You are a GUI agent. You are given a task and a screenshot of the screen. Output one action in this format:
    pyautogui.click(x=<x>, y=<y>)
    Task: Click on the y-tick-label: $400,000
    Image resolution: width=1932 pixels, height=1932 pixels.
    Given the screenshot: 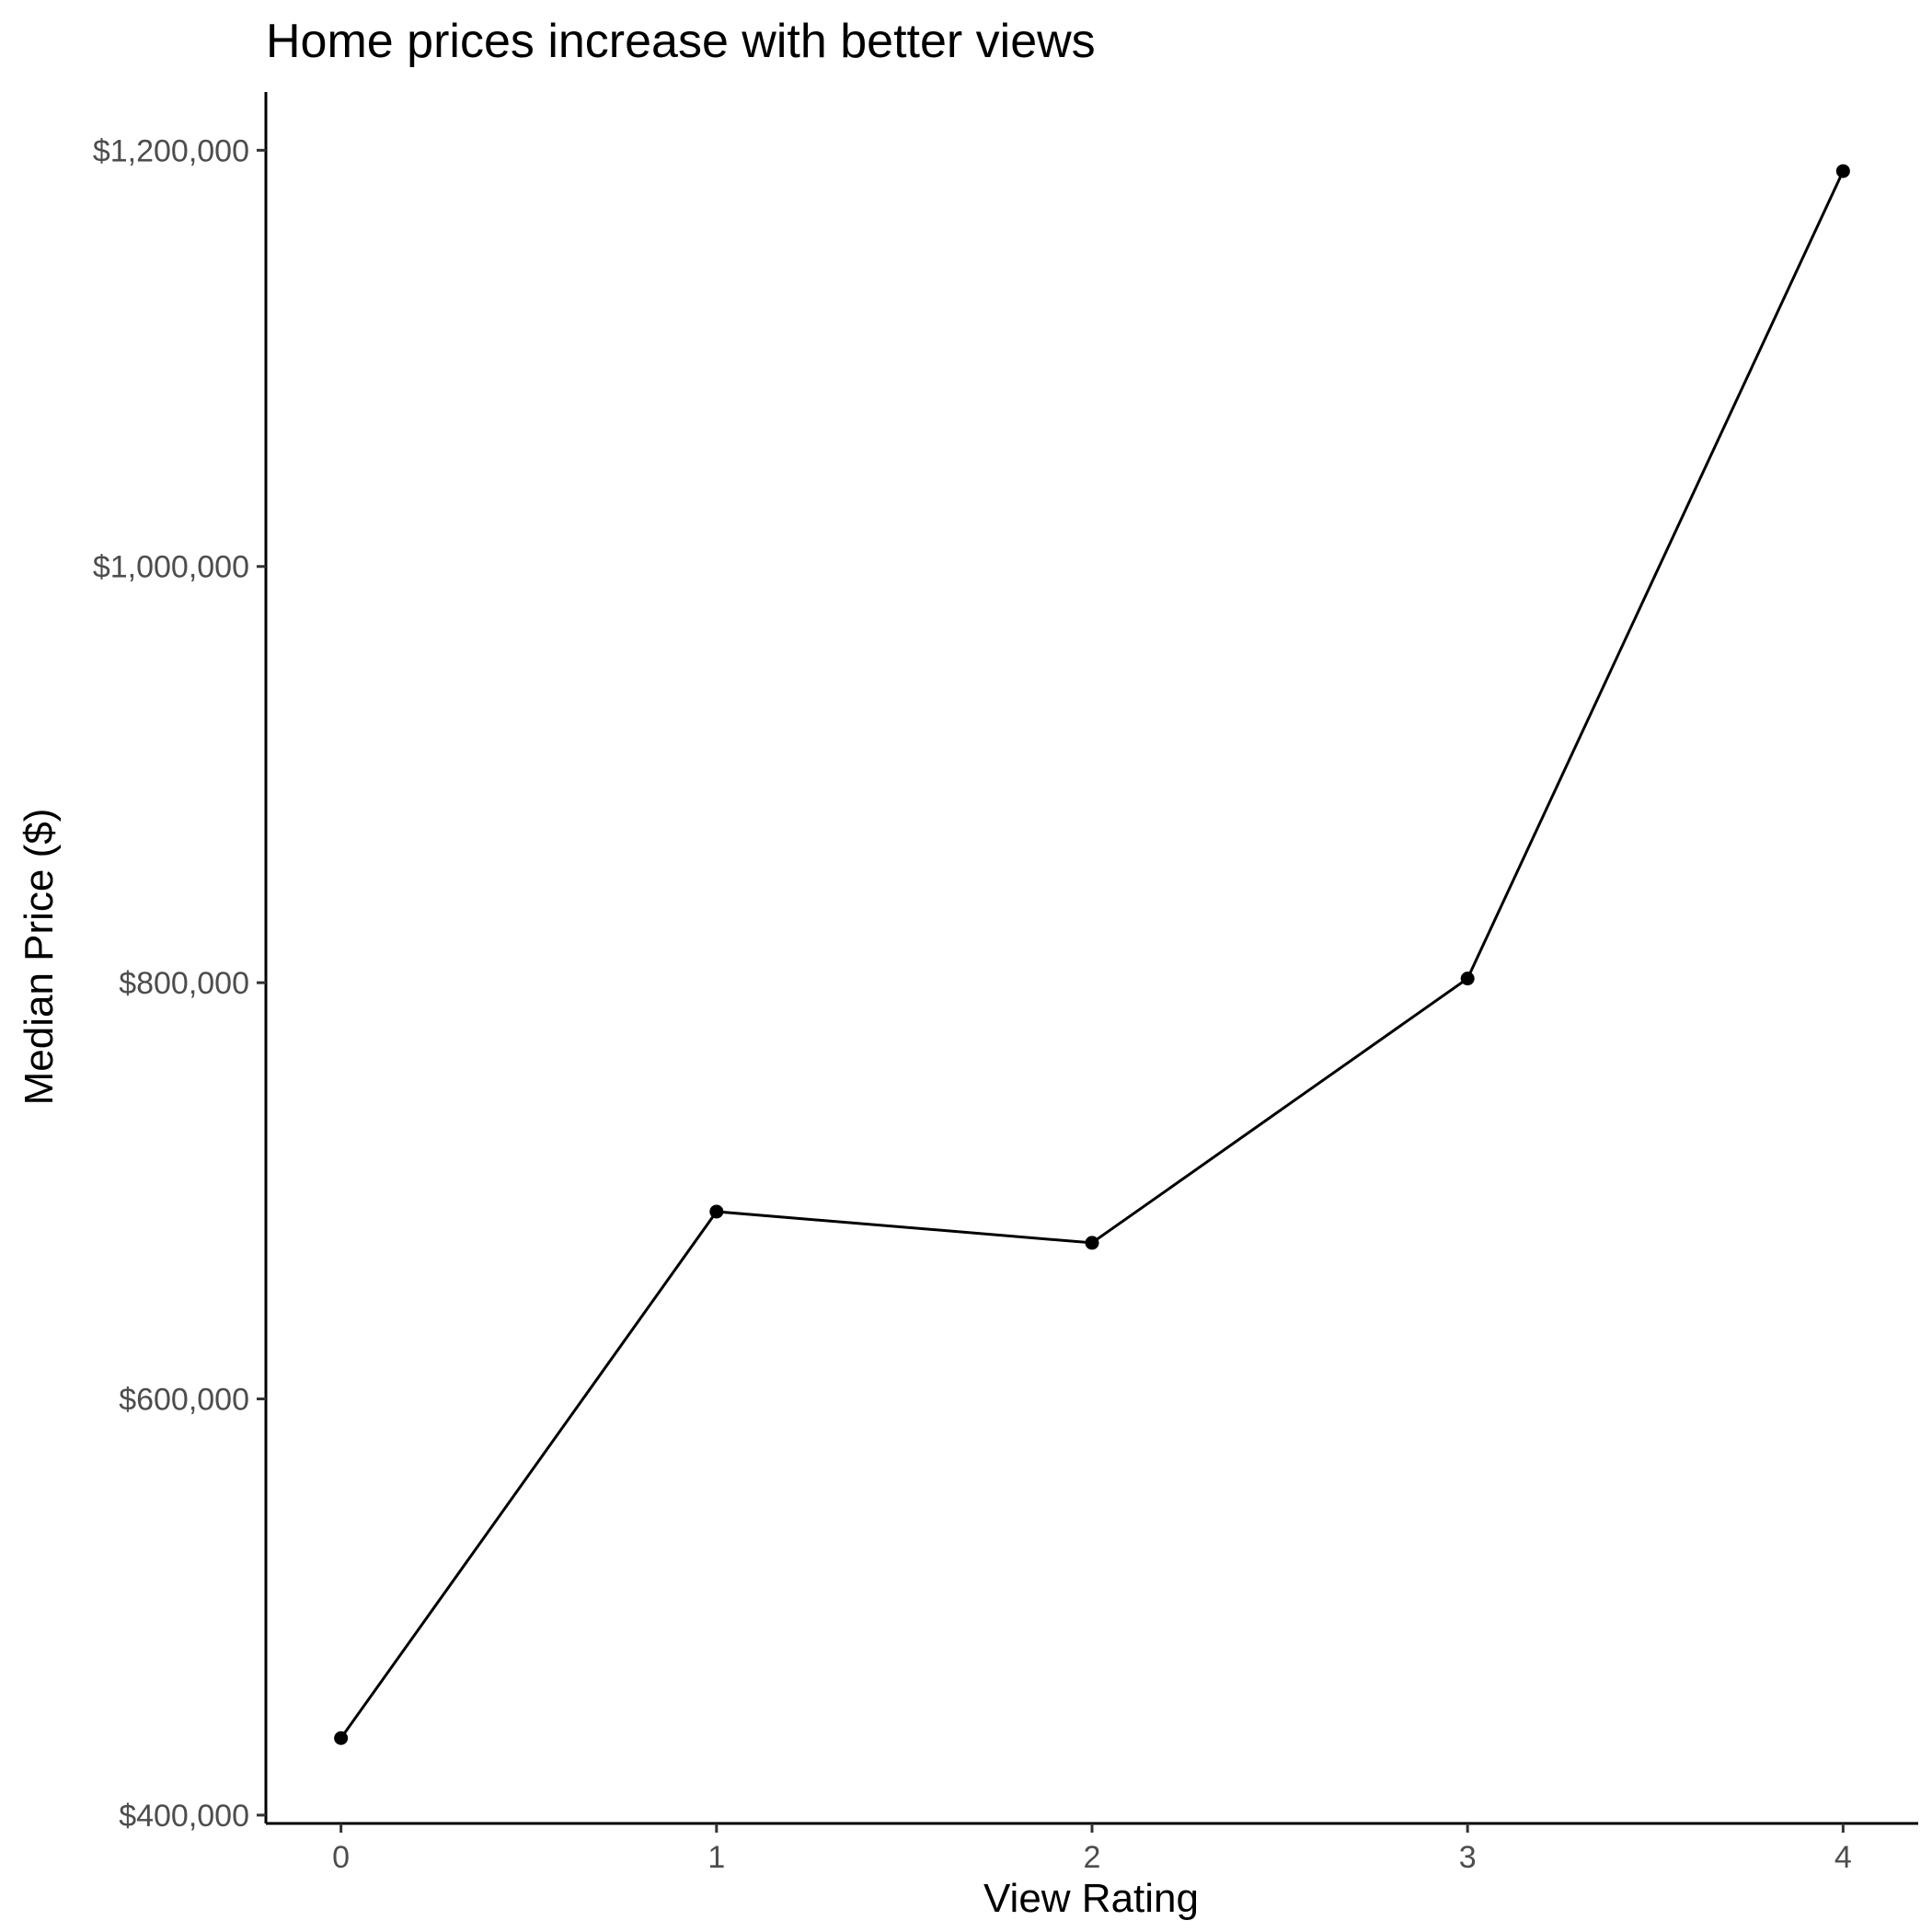 What is the action you would take?
    pyautogui.click(x=184, y=1816)
    